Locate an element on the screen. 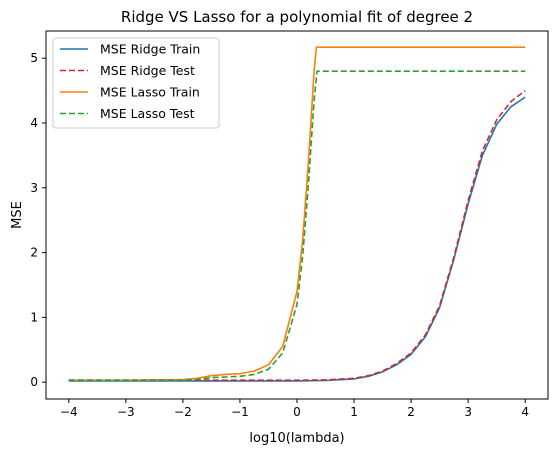  legend-box is located at coordinates (136, 83).